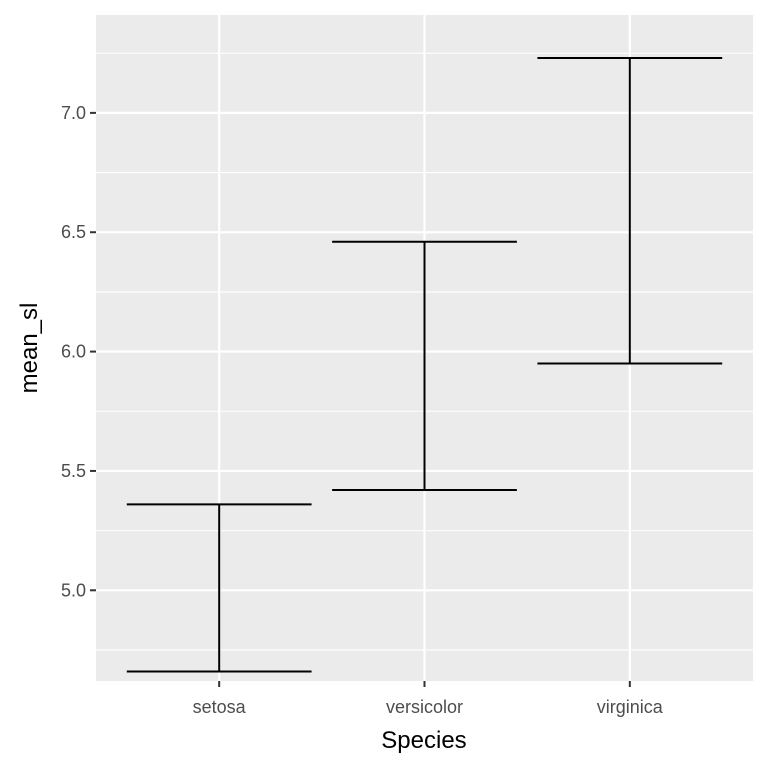  Describe the element at coordinates (73, 471) in the screenshot. I see `y-tick-label: 5.5` at that location.